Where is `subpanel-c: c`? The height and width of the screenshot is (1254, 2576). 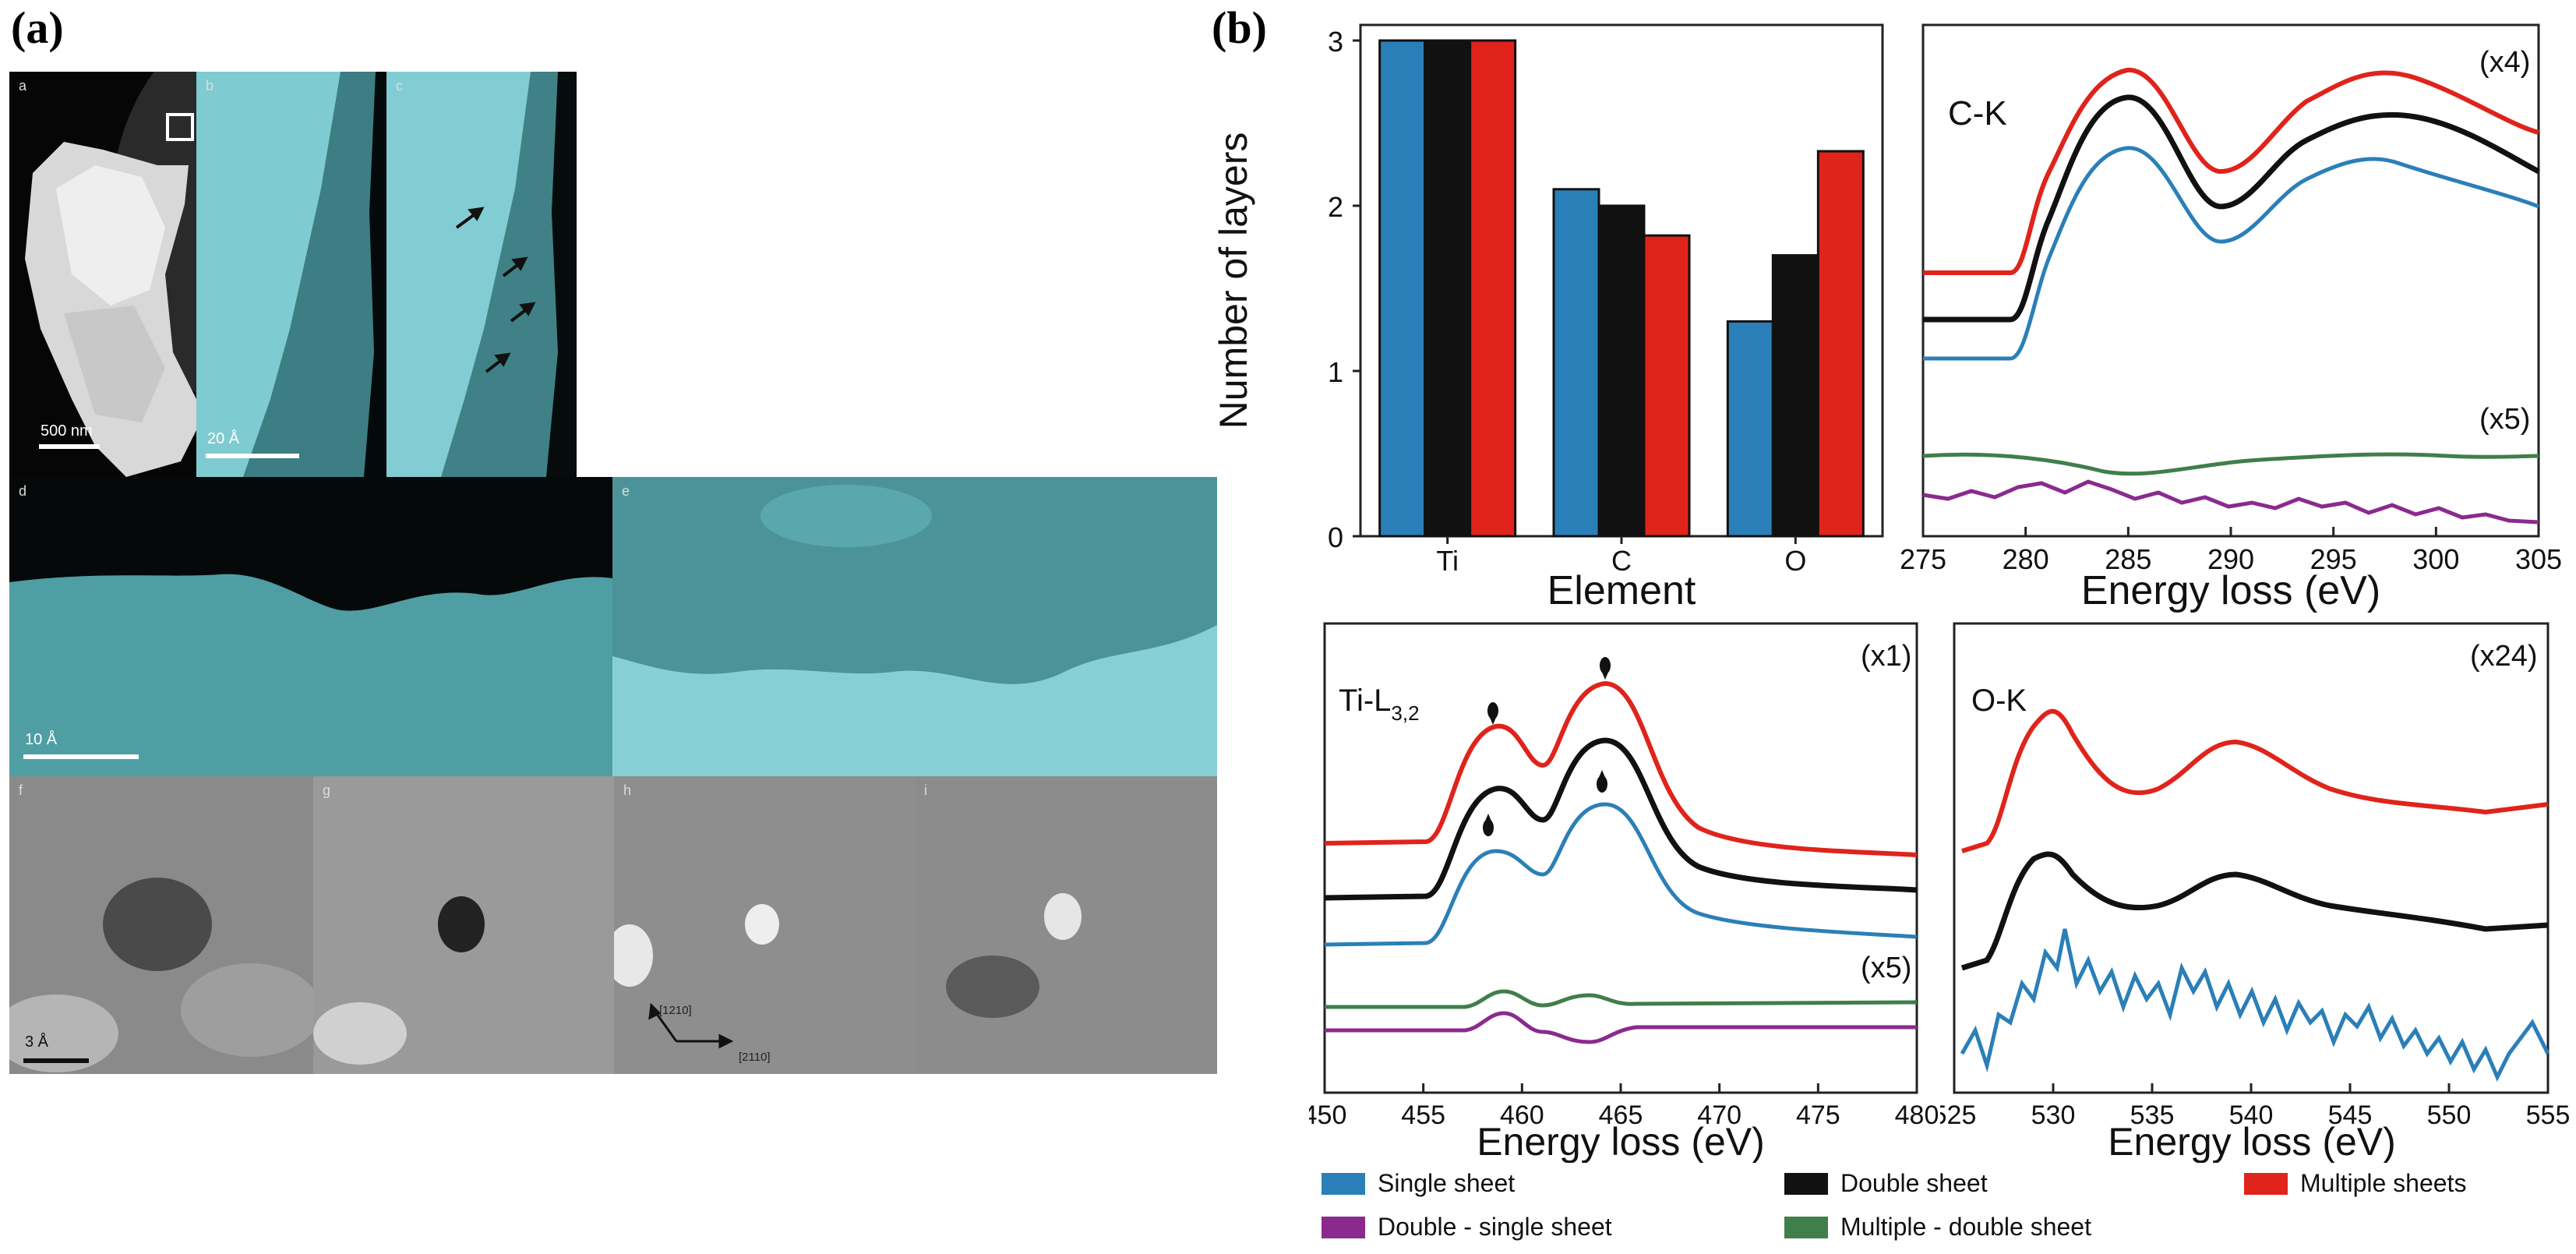
subpanel-c: c is located at coordinates (399, 86).